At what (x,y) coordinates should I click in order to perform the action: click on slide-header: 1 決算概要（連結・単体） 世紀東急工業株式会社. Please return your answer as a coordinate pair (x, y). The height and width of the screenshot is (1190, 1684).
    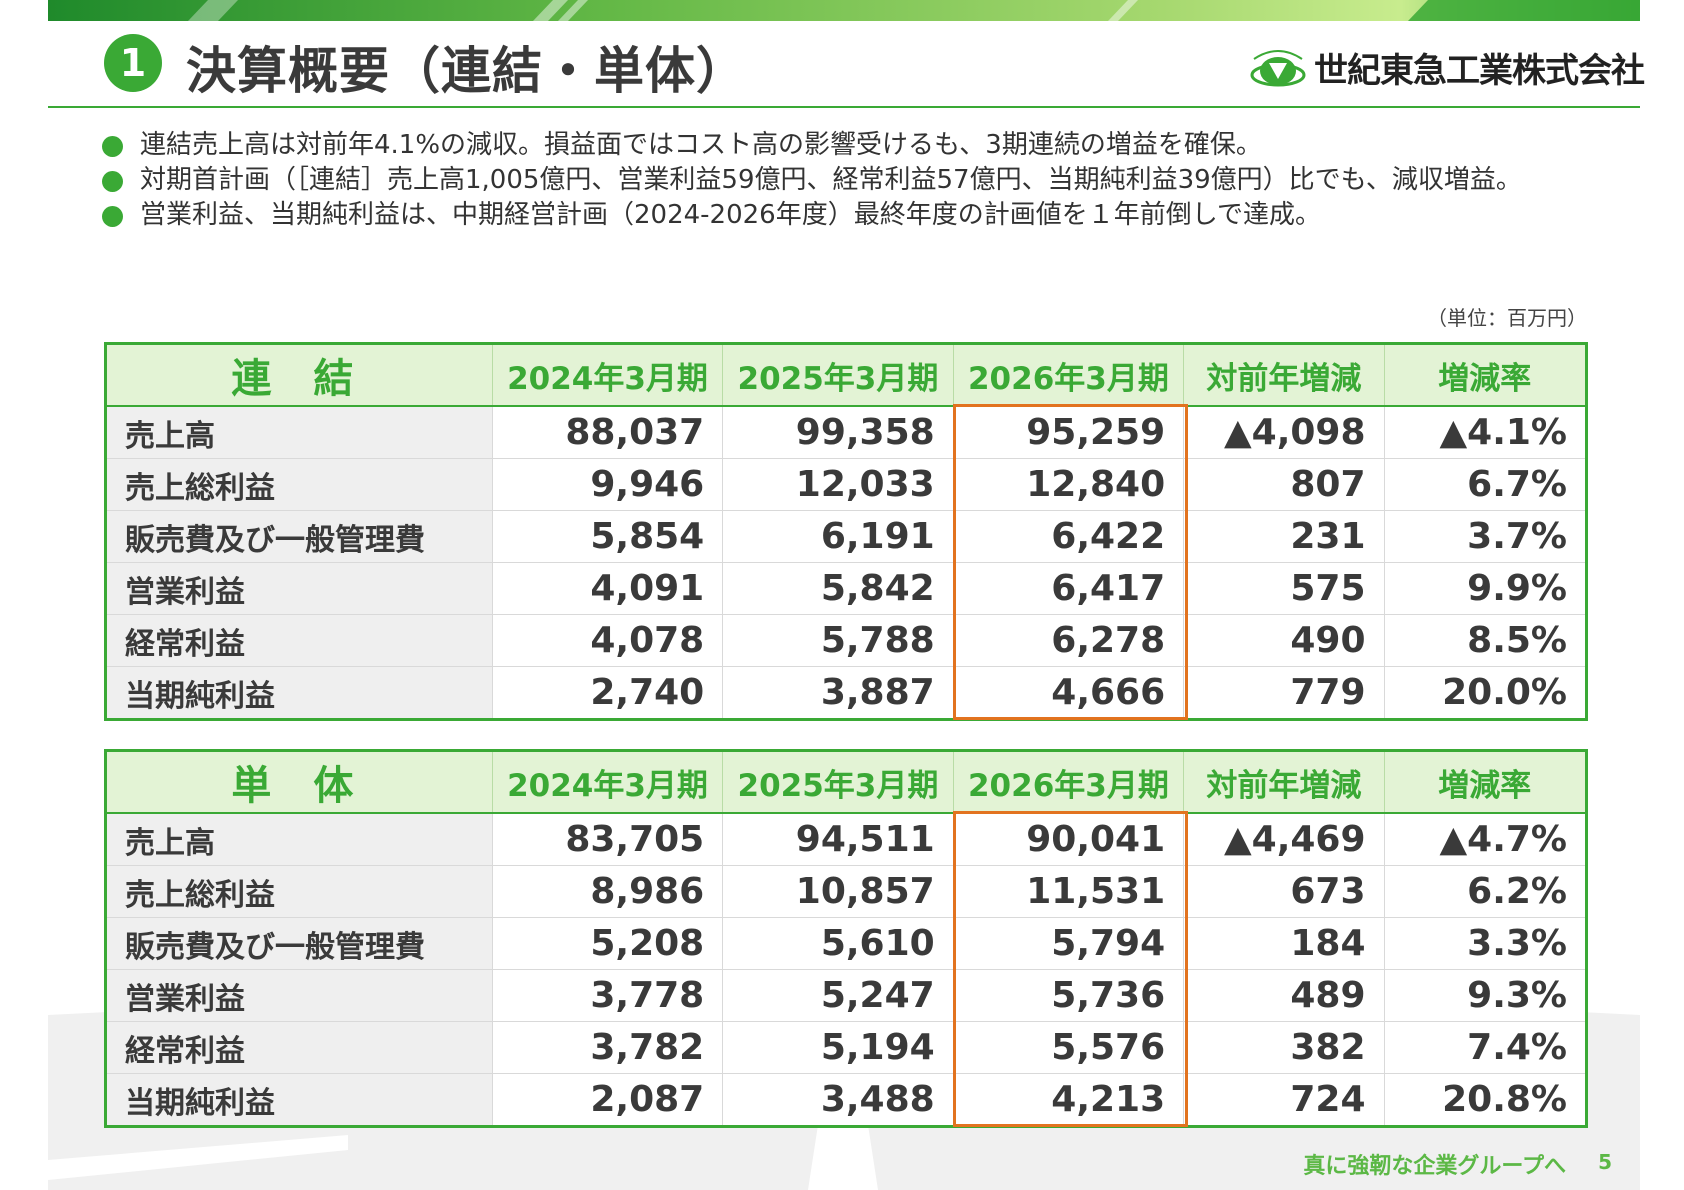
    Looking at the image, I should click on (846, 64).